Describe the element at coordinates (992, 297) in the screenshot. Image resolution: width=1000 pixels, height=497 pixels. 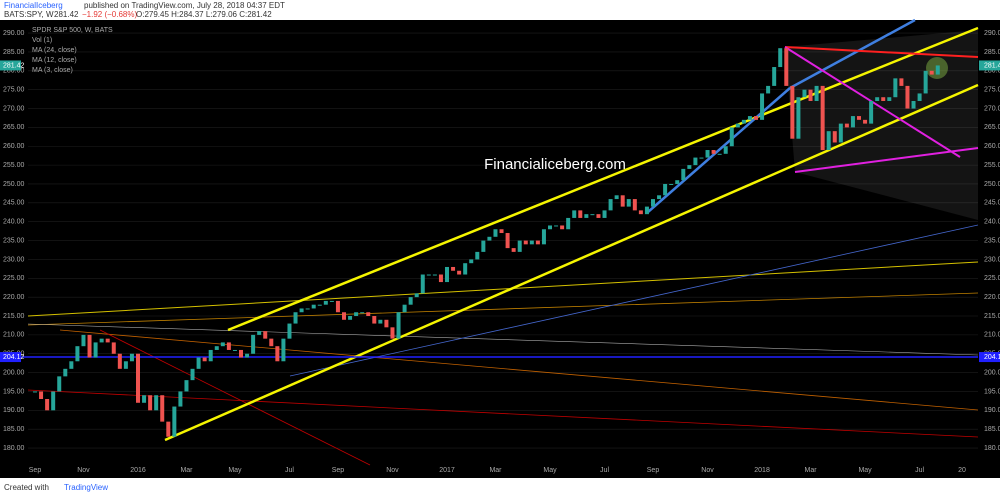
I see `y-tick-label: 220.00` at that location.